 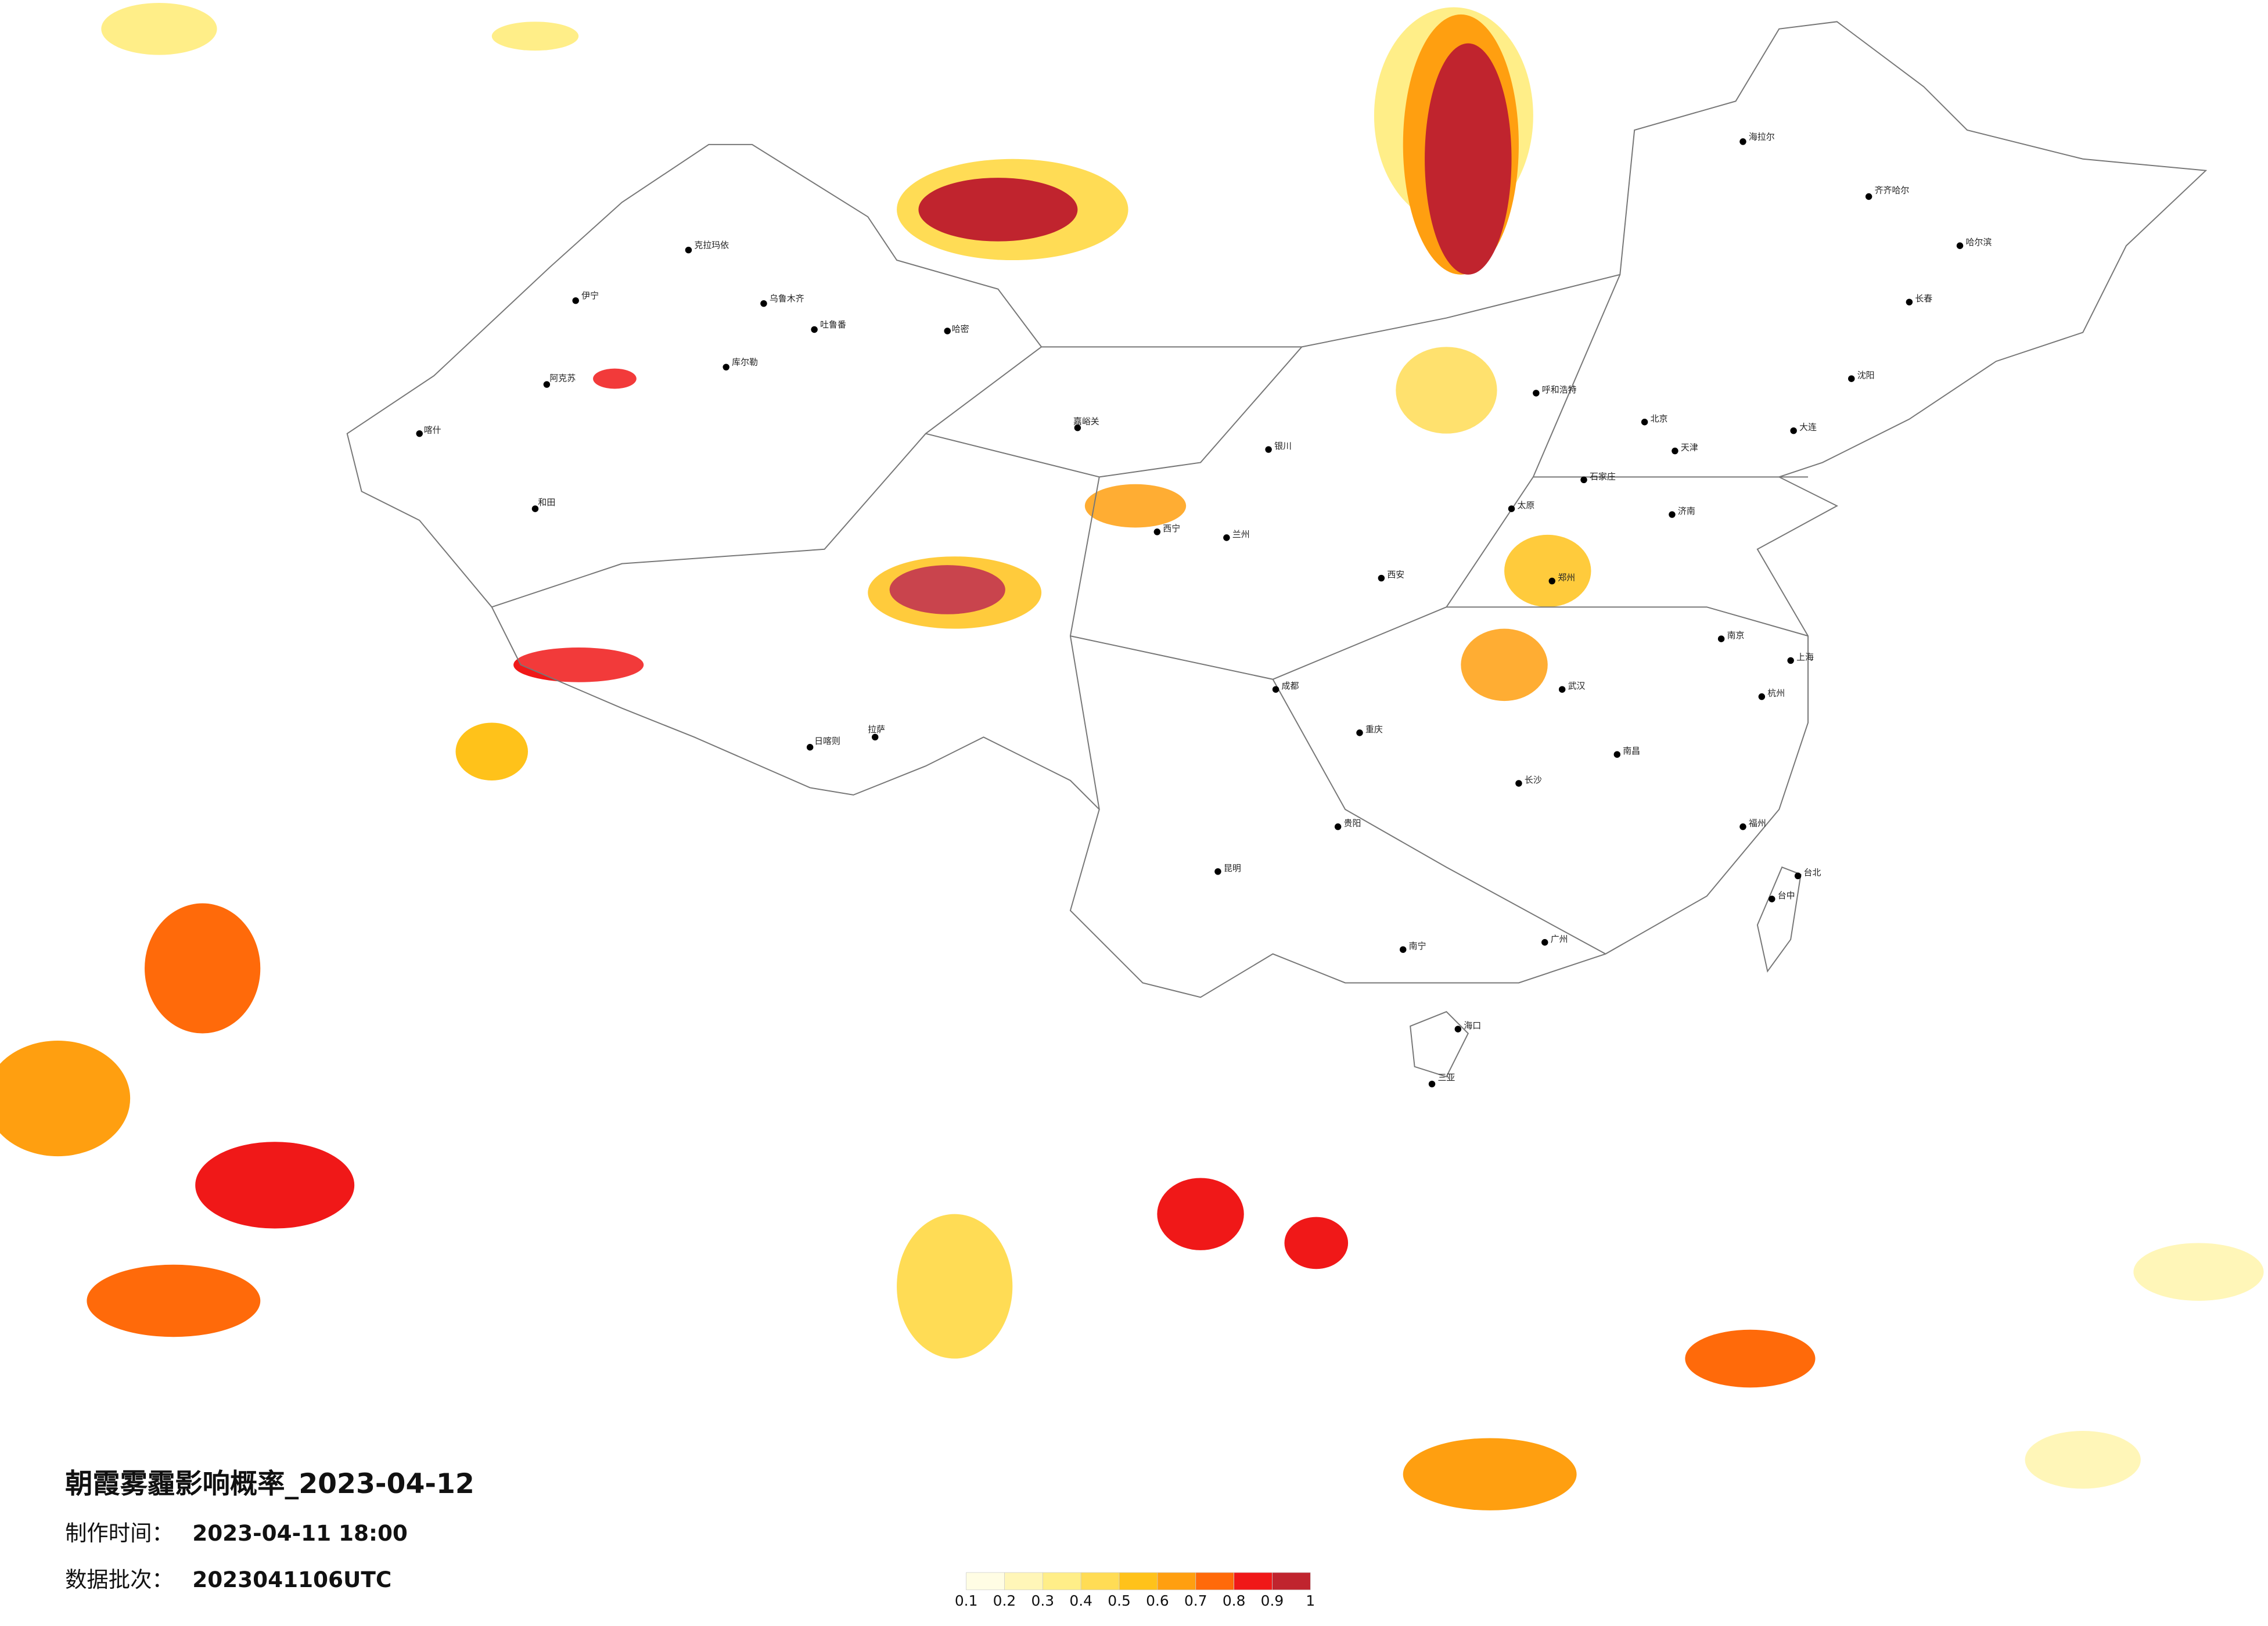 I want to click on colorbar-tick-label: 0.3, so click(x=1043, y=1600).